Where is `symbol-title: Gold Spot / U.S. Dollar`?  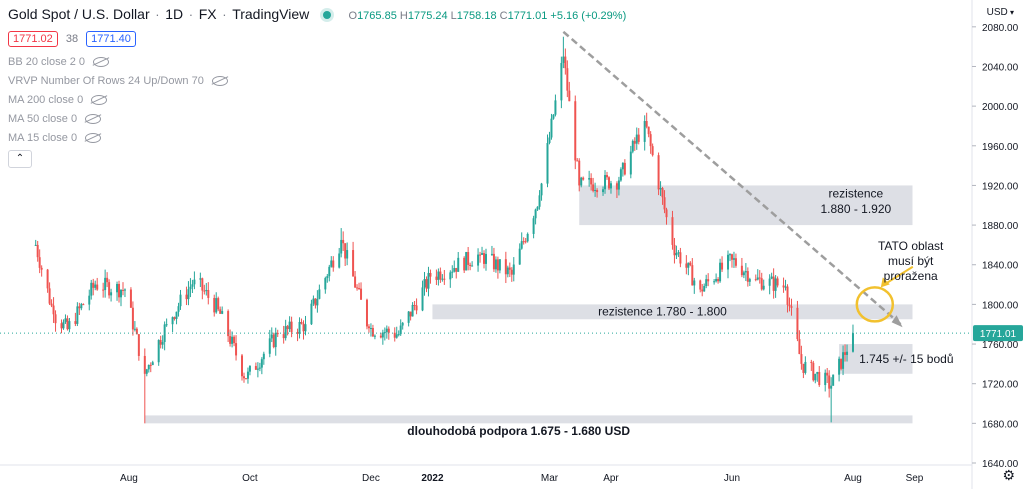
symbol-title: Gold Spot / U.S. Dollar is located at coordinates (79, 14).